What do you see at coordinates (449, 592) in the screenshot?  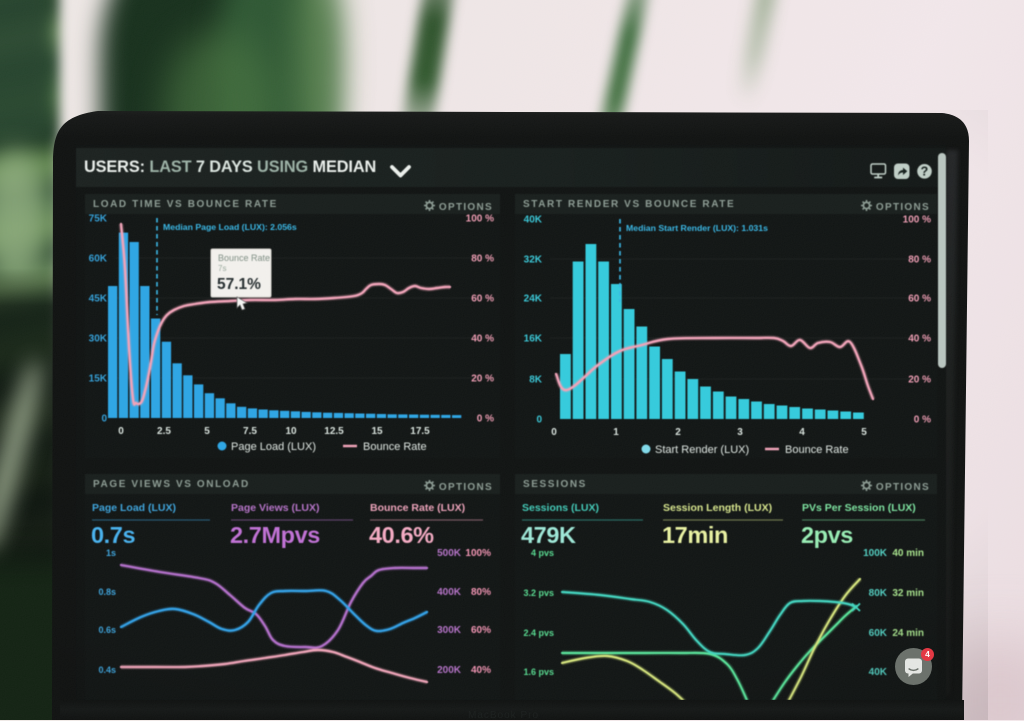 I see `svg-text: 400K` at bounding box center [449, 592].